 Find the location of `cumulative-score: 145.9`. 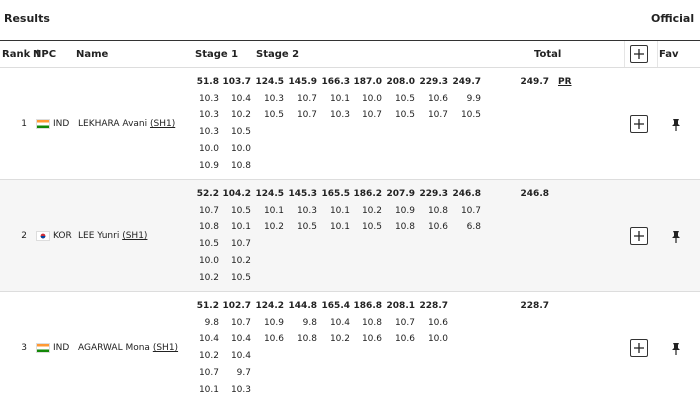

cumulative-score: 145.9 is located at coordinates (302, 82).